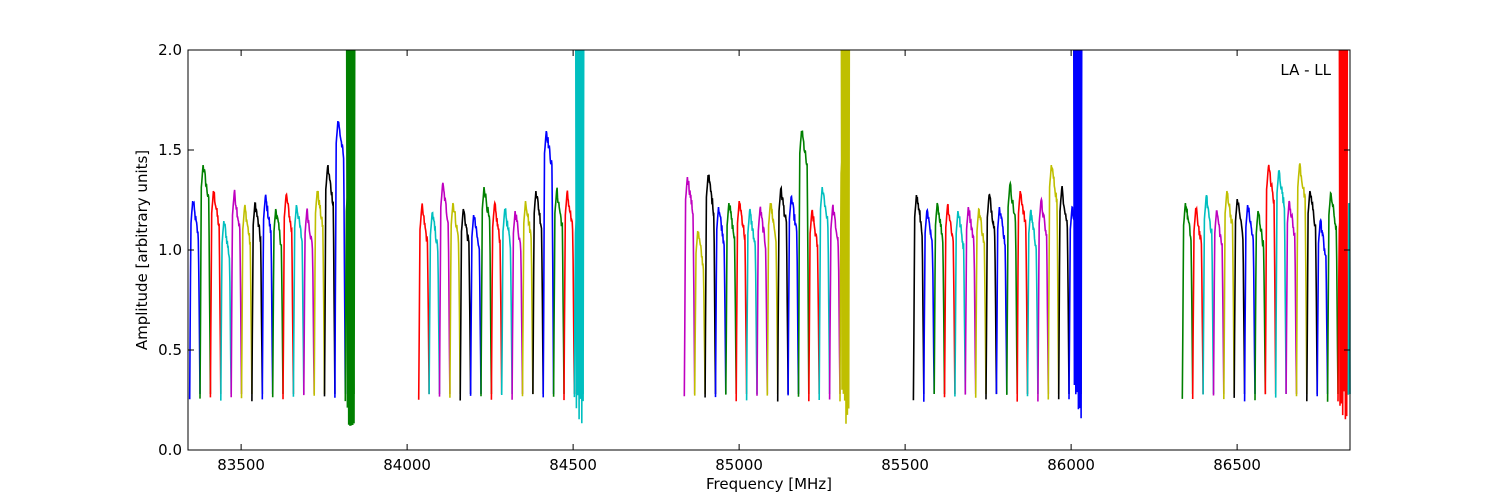 Image resolution: width=1500 pixels, height=500 pixels. What do you see at coordinates (1305, 70) in the screenshot?
I see `legend-label: LA - LL` at bounding box center [1305, 70].